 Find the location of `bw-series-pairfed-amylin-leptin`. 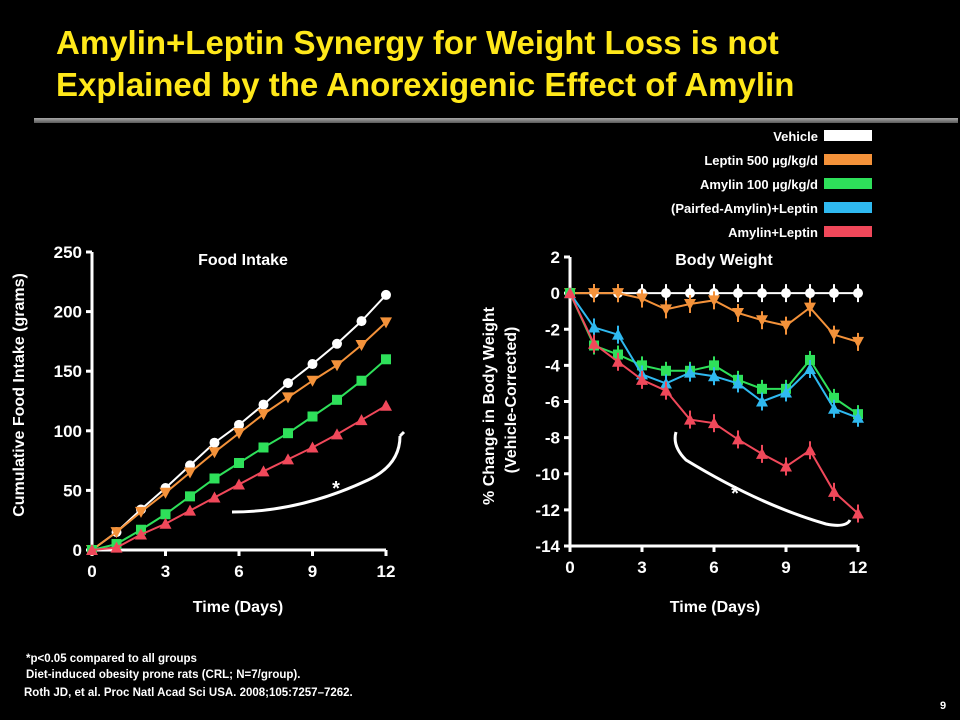

bw-series-pairfed-amylin-leptin is located at coordinates (714, 357).